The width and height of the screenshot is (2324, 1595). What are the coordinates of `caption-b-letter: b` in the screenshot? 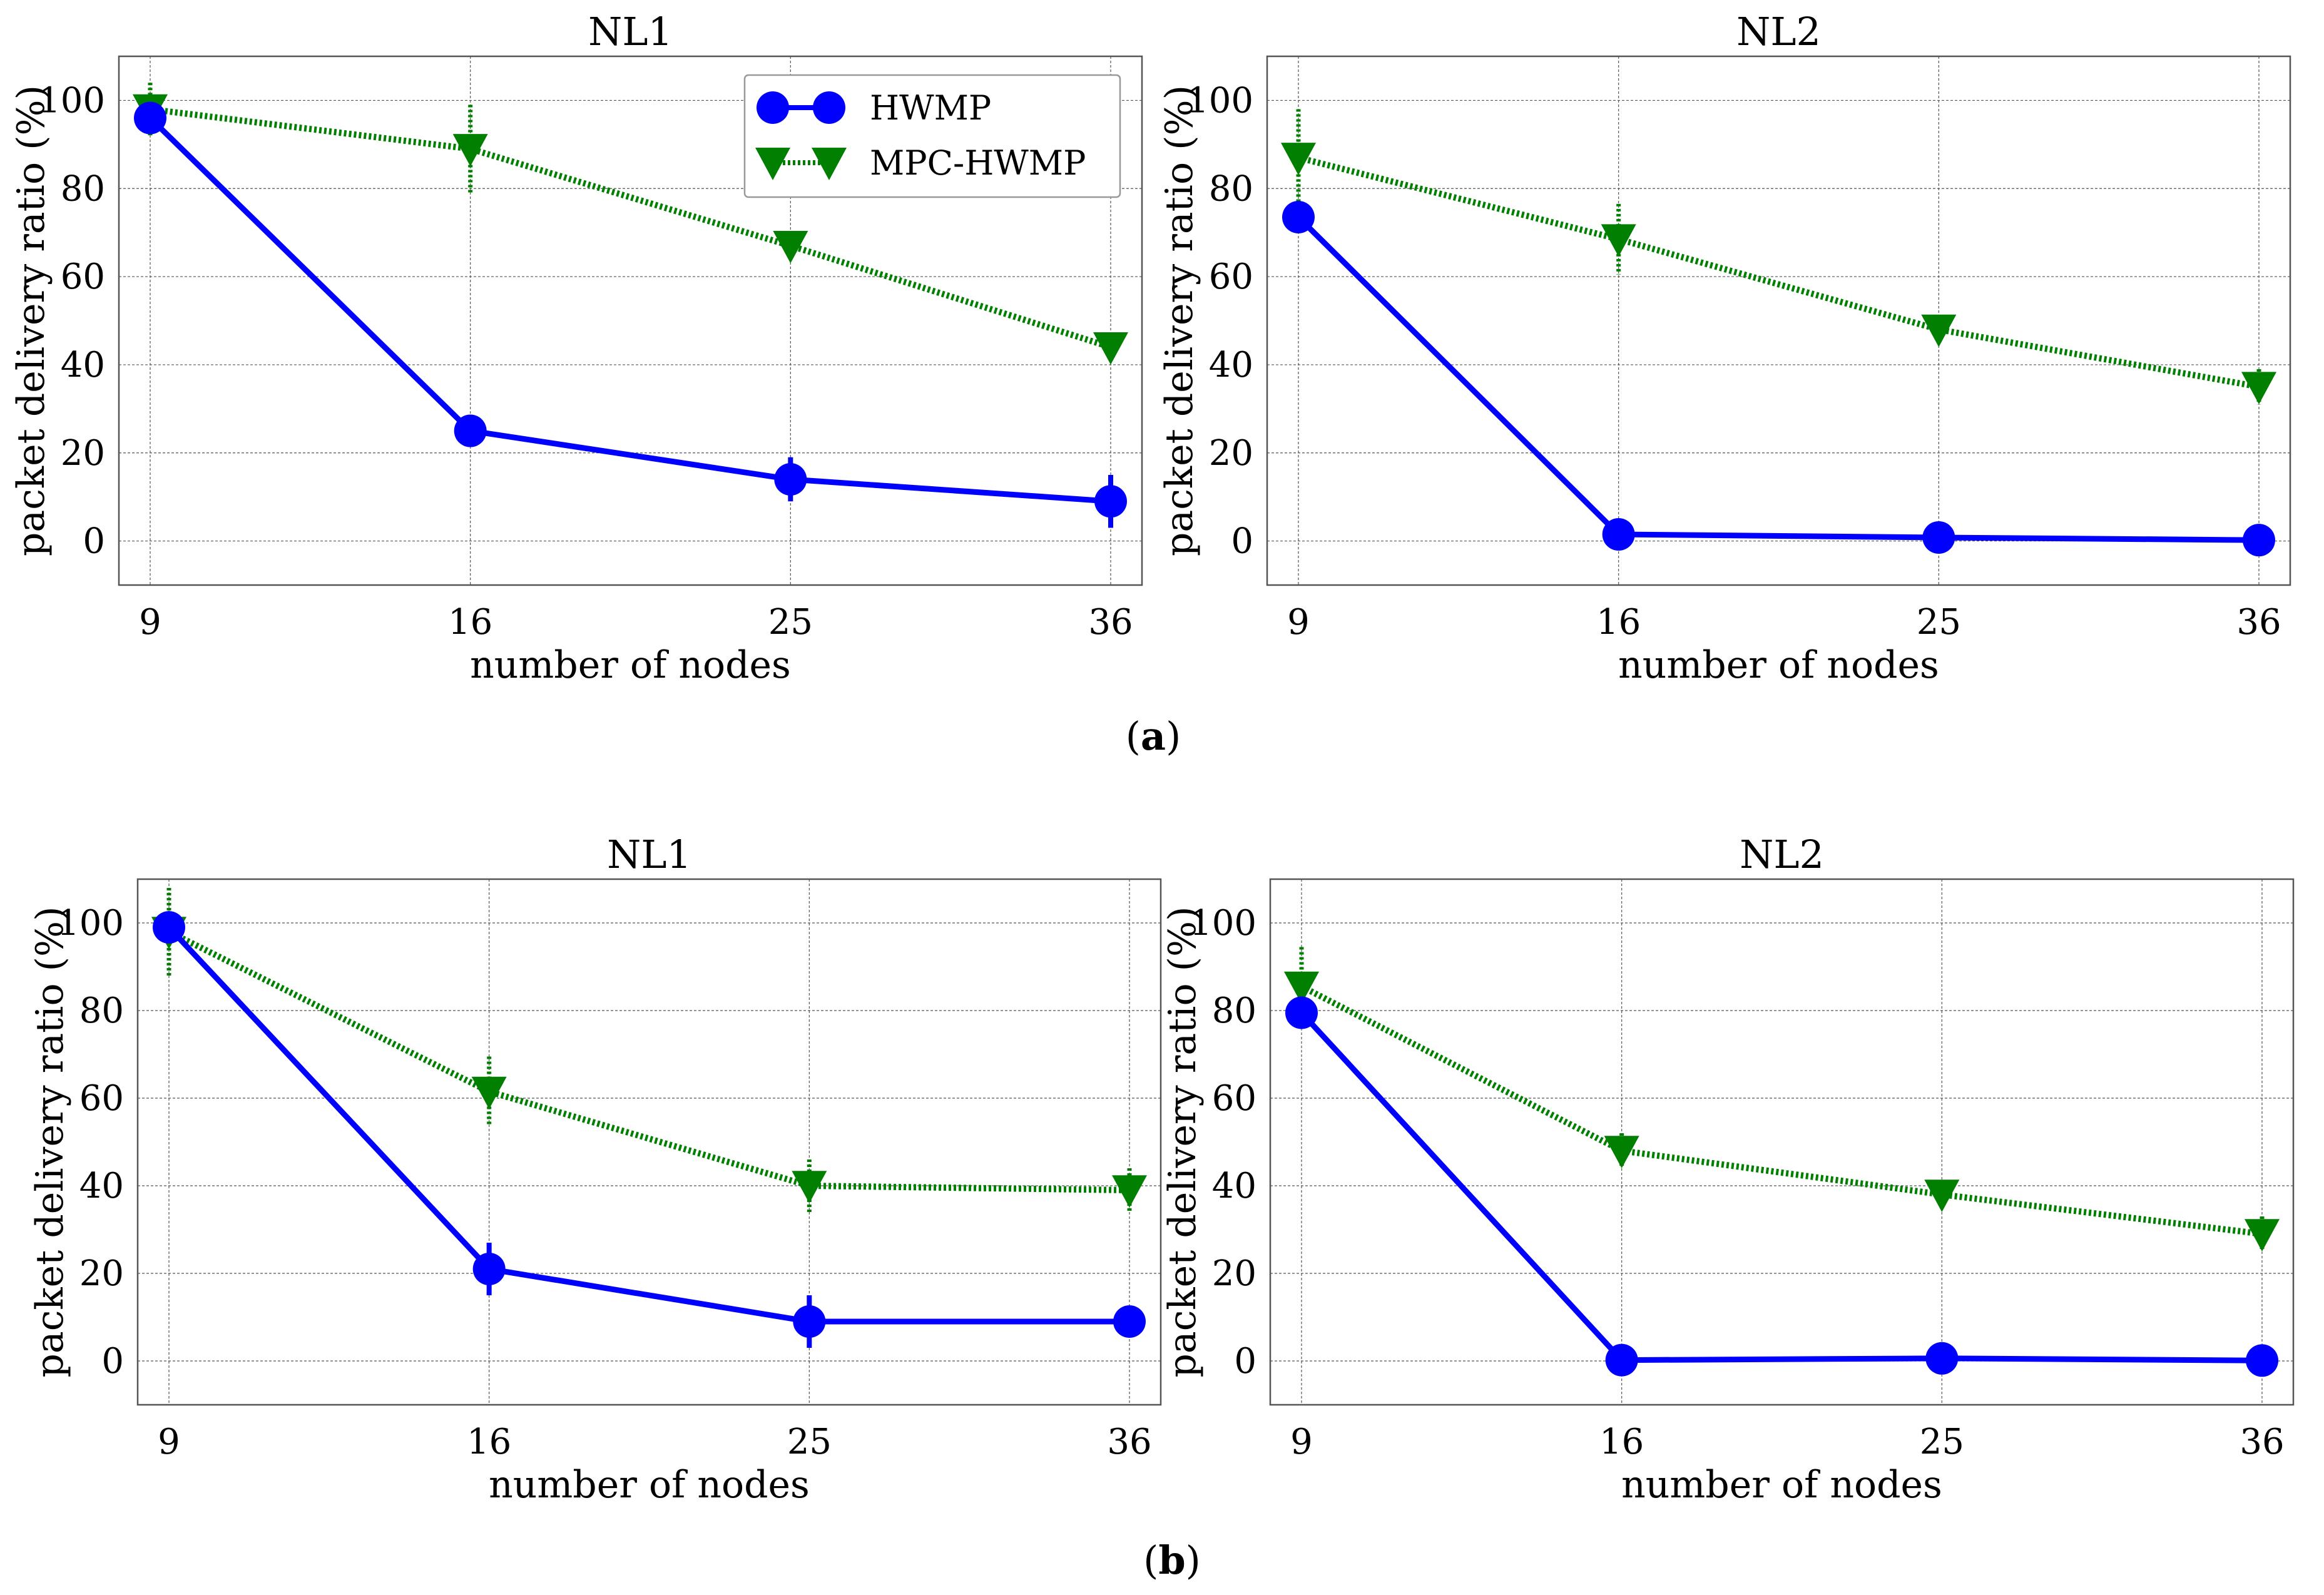 It's located at (1171, 1560).